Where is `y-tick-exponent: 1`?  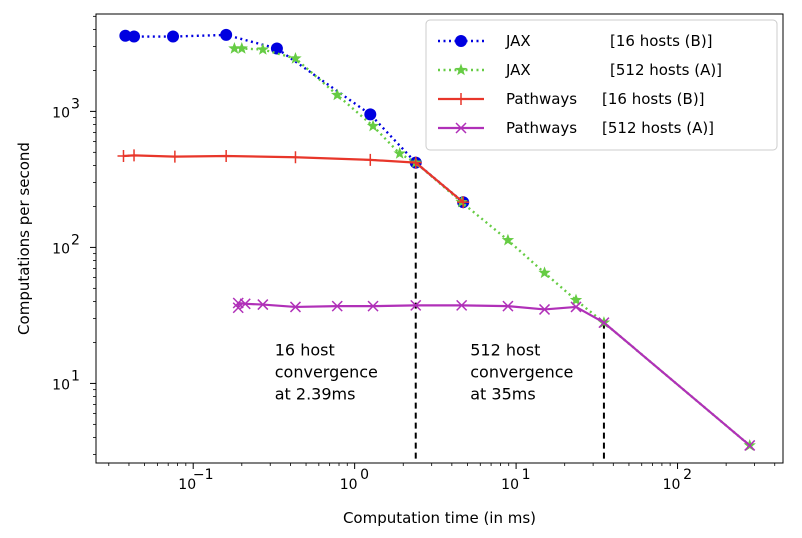 y-tick-exponent: 1 is located at coordinates (75, 376).